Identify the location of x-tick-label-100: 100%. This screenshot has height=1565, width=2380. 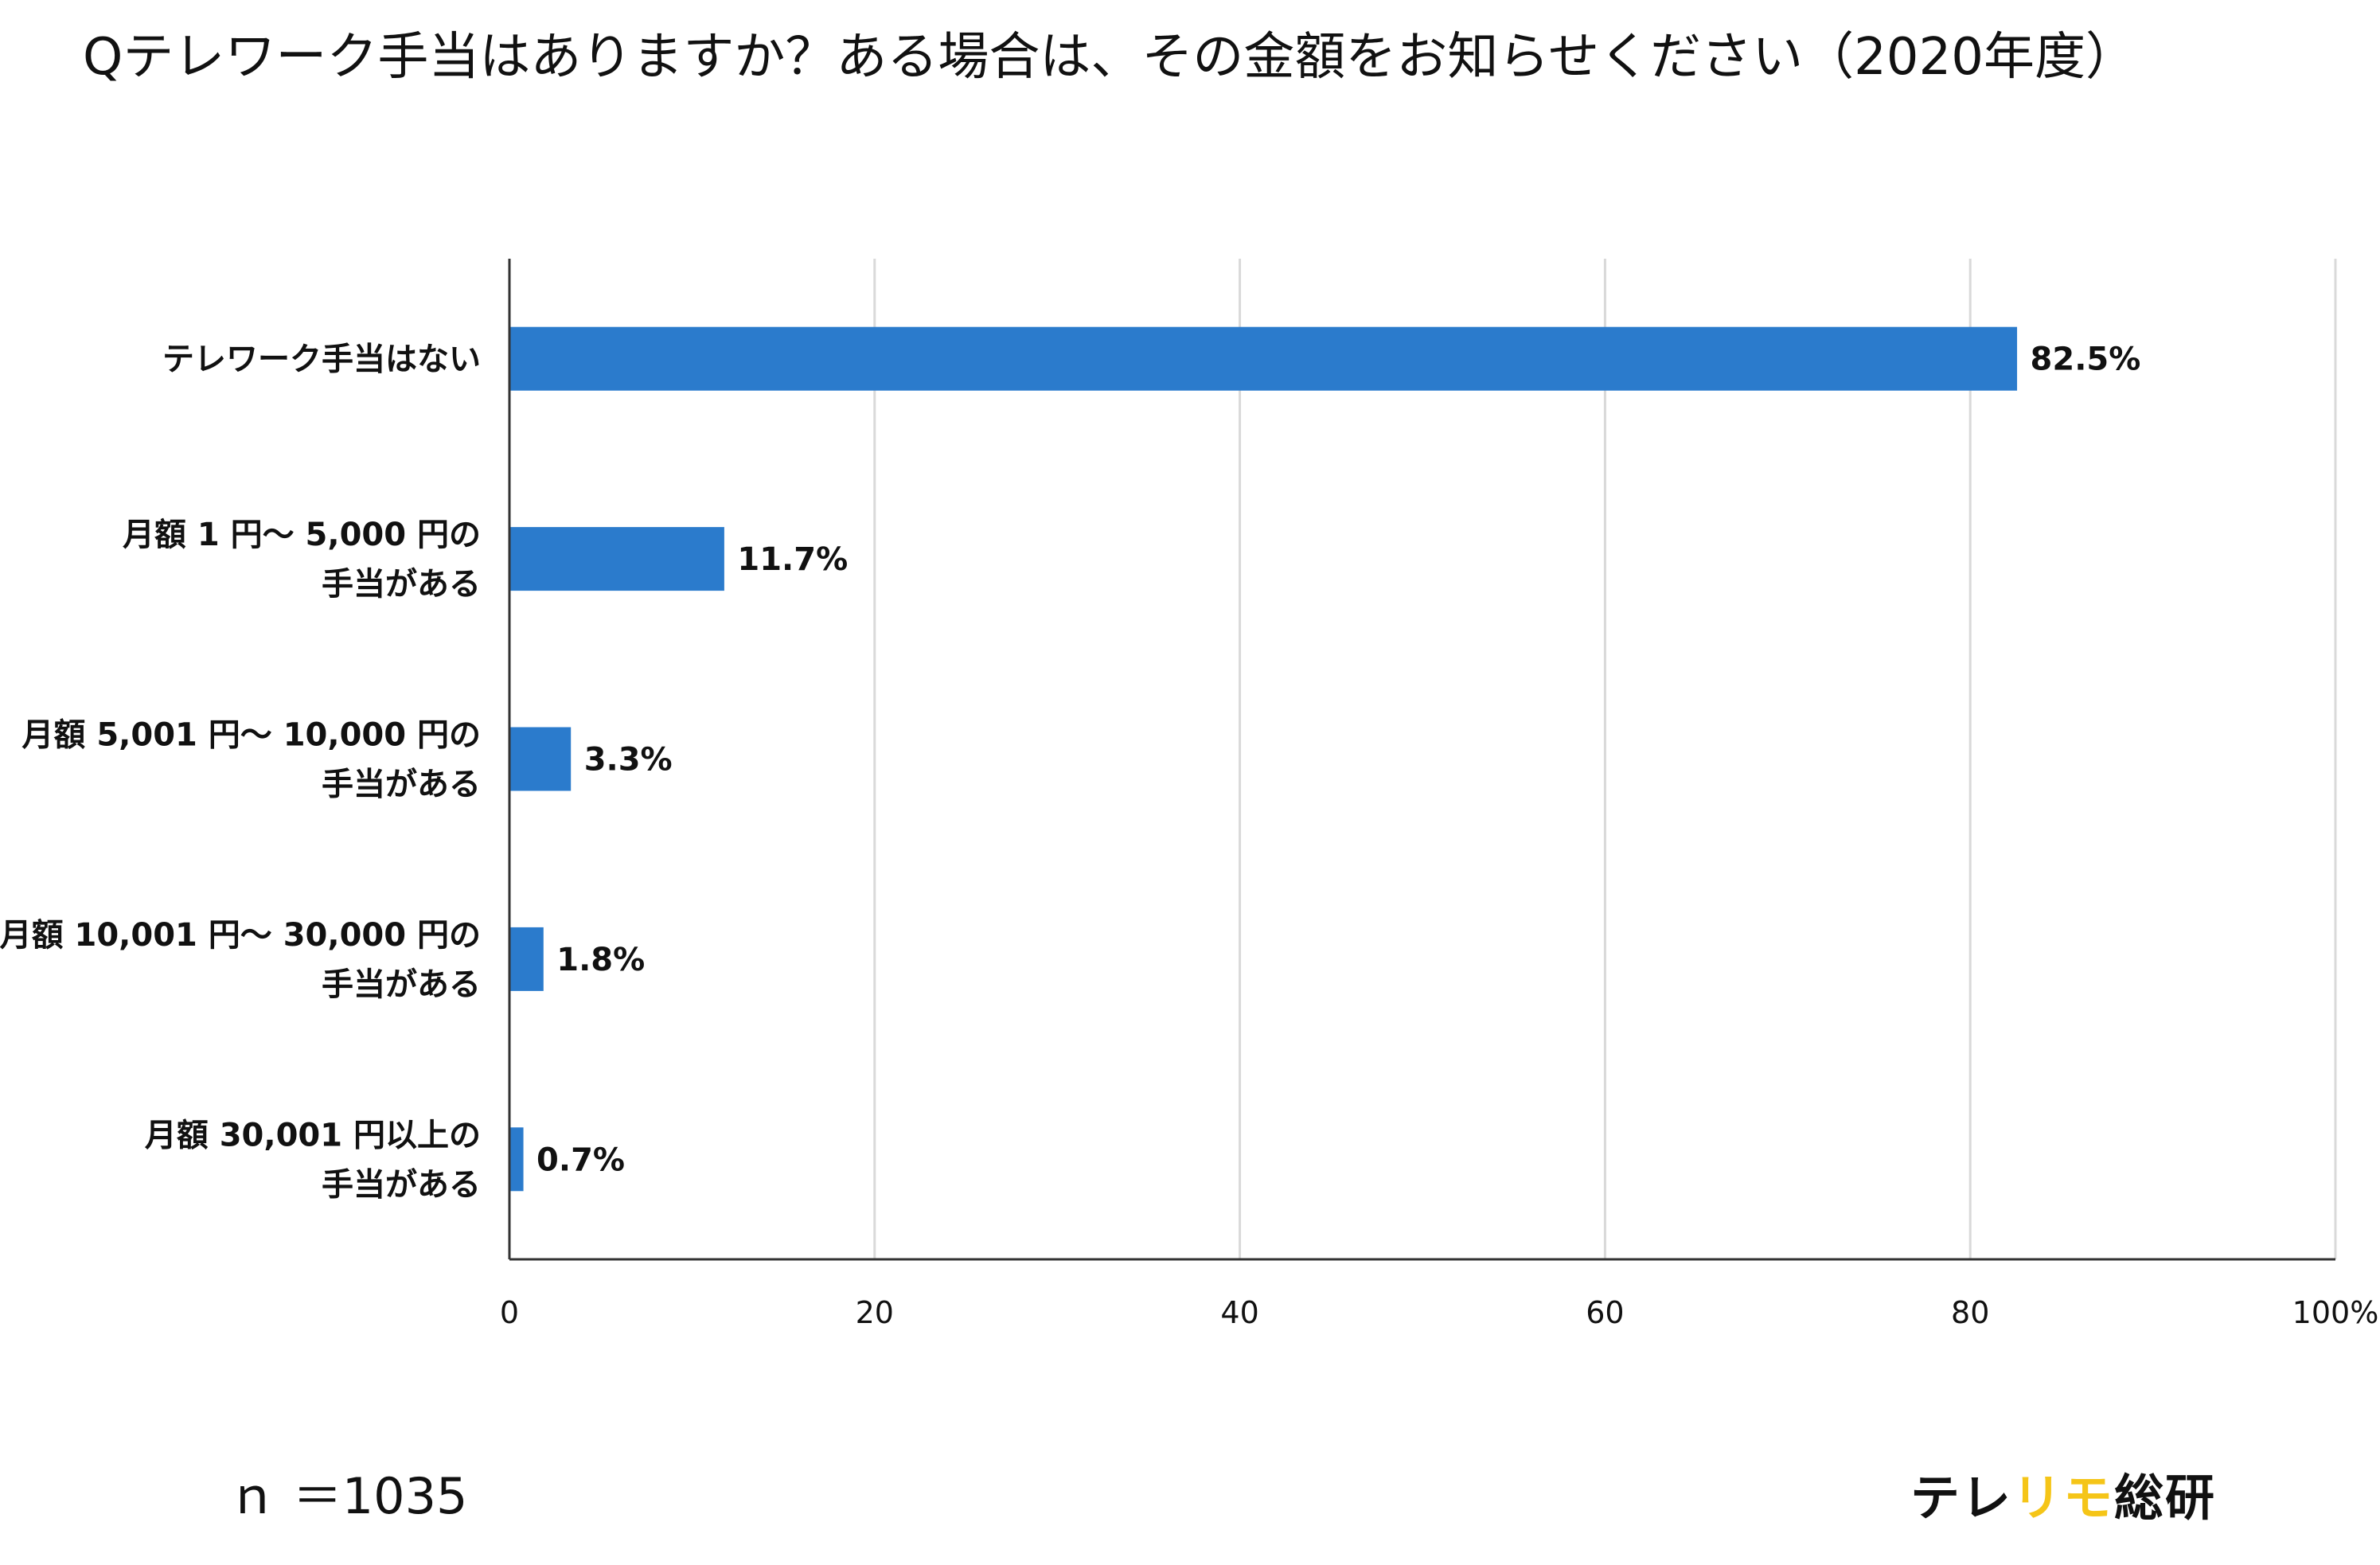
(2335, 1312).